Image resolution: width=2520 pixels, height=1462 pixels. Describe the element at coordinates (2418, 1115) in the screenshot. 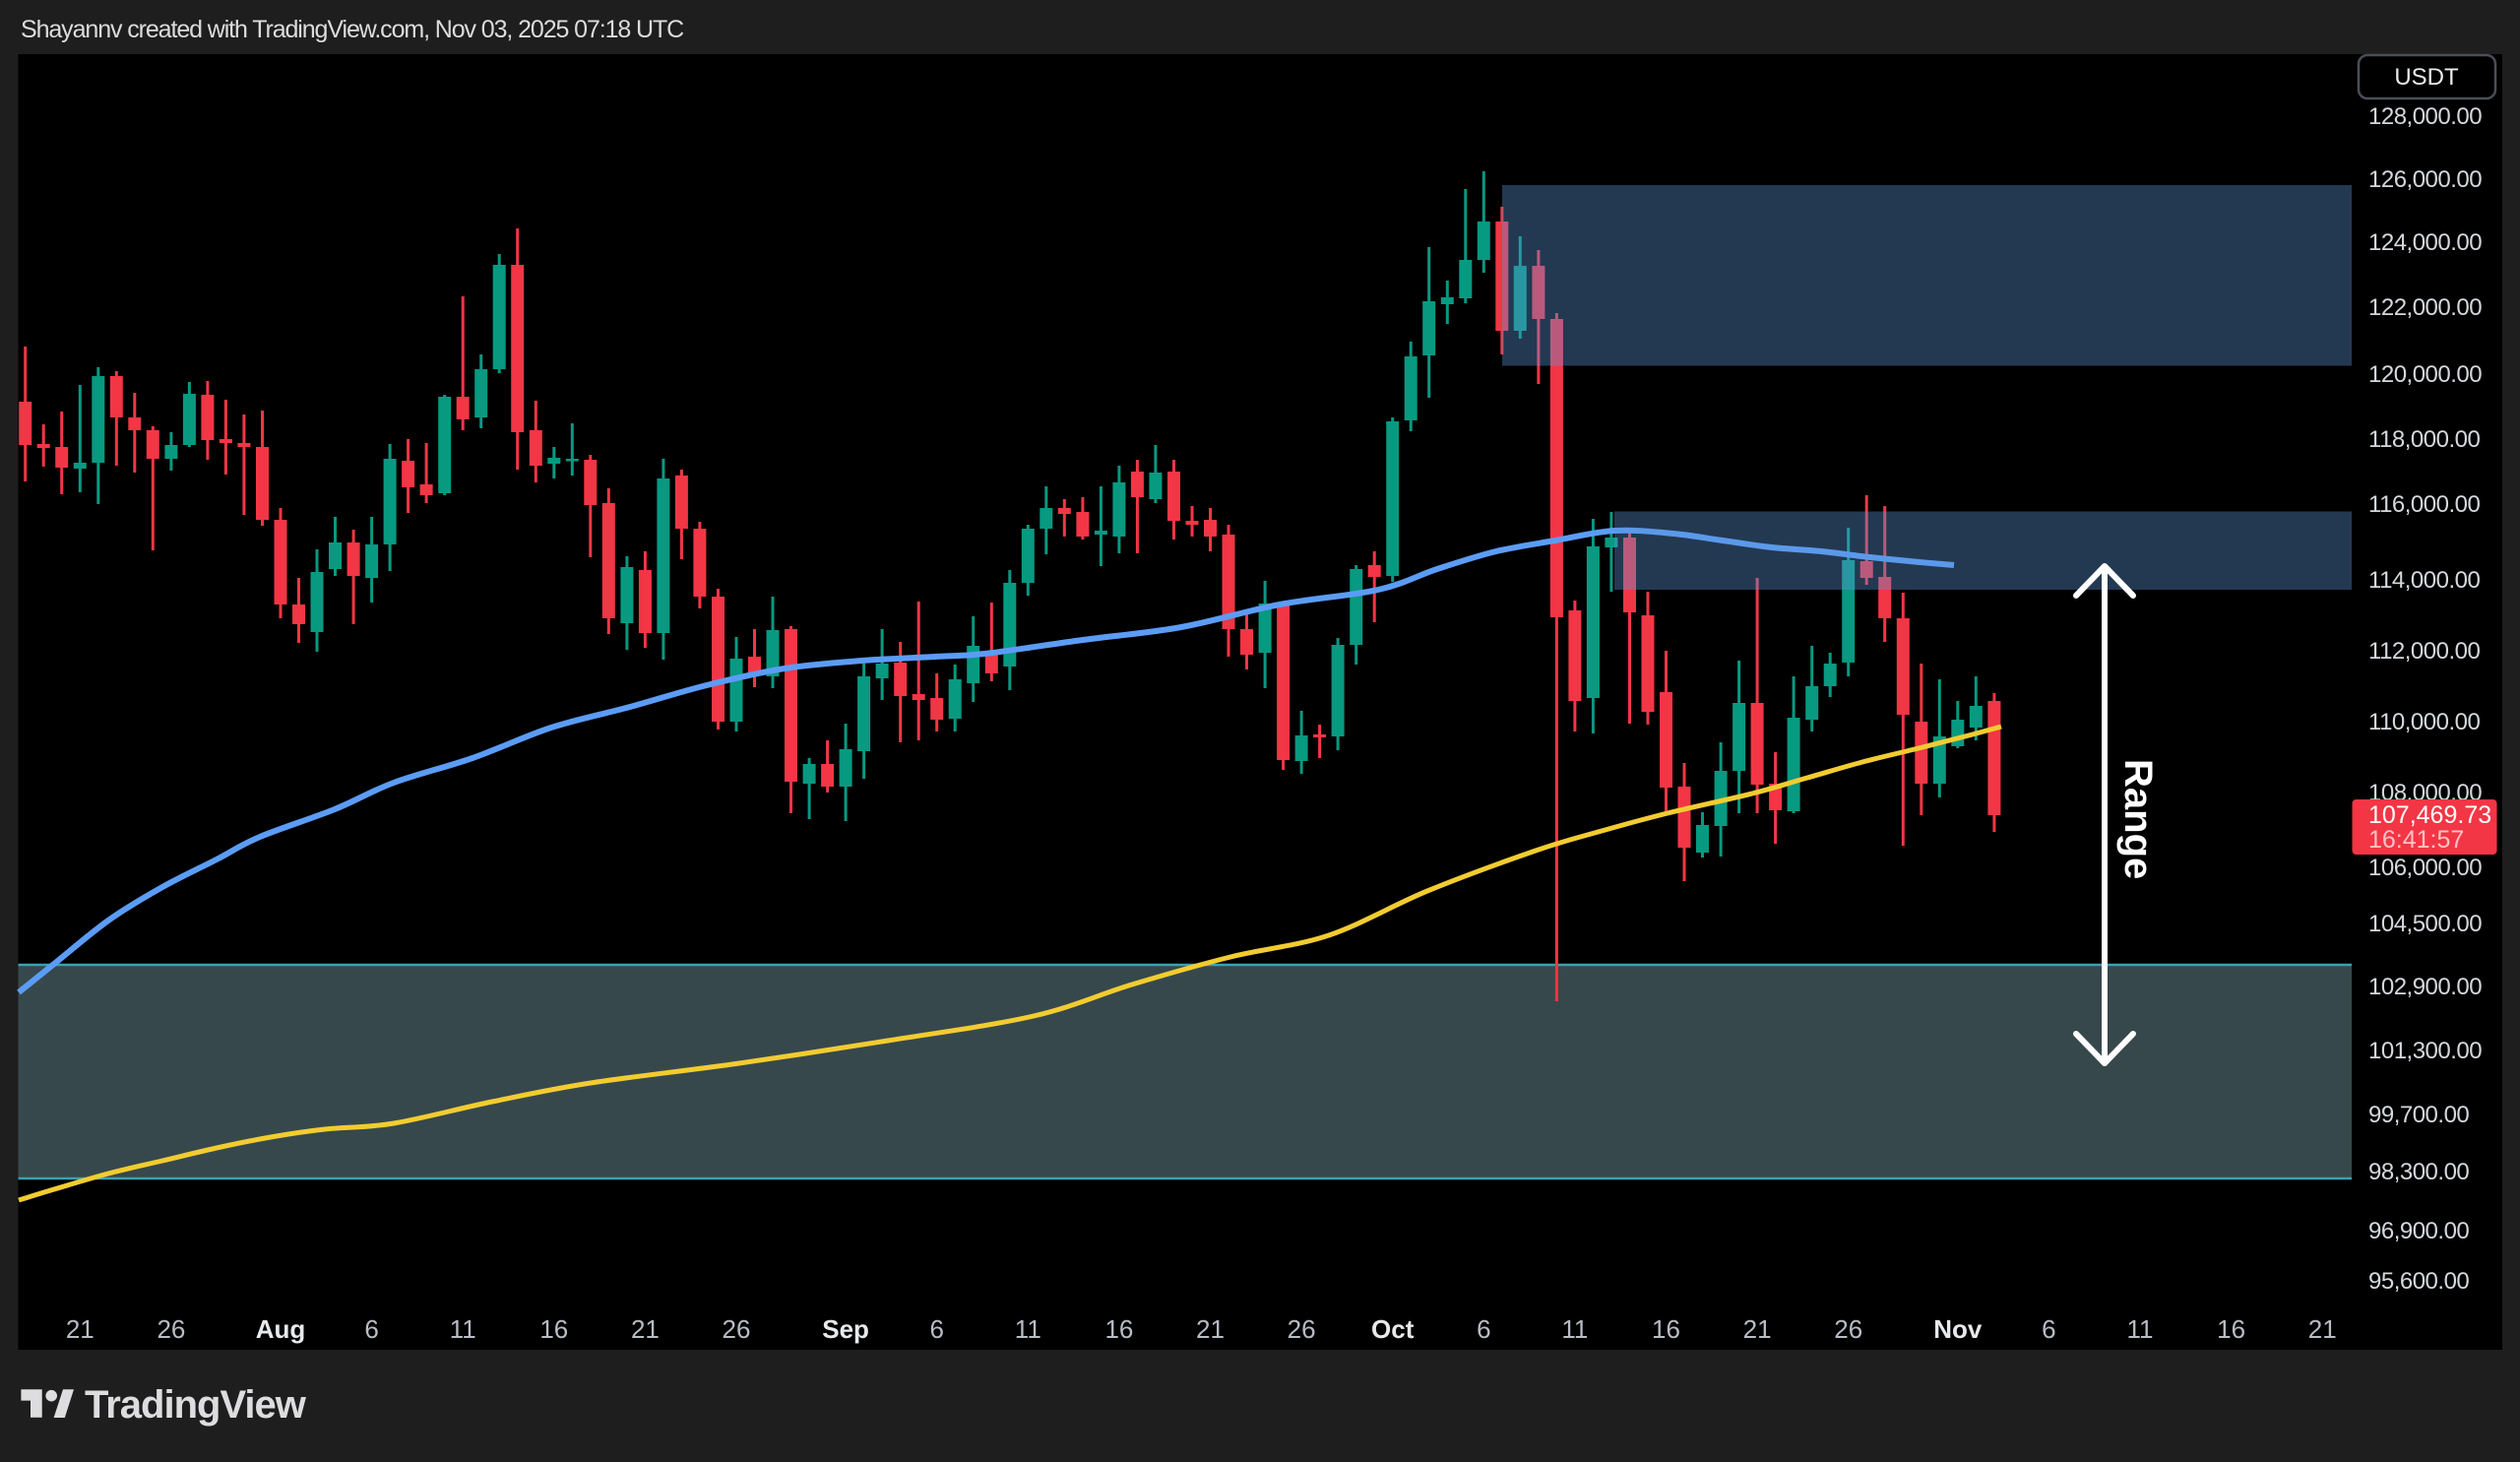

I see `svg-text: 99,700.00` at that location.